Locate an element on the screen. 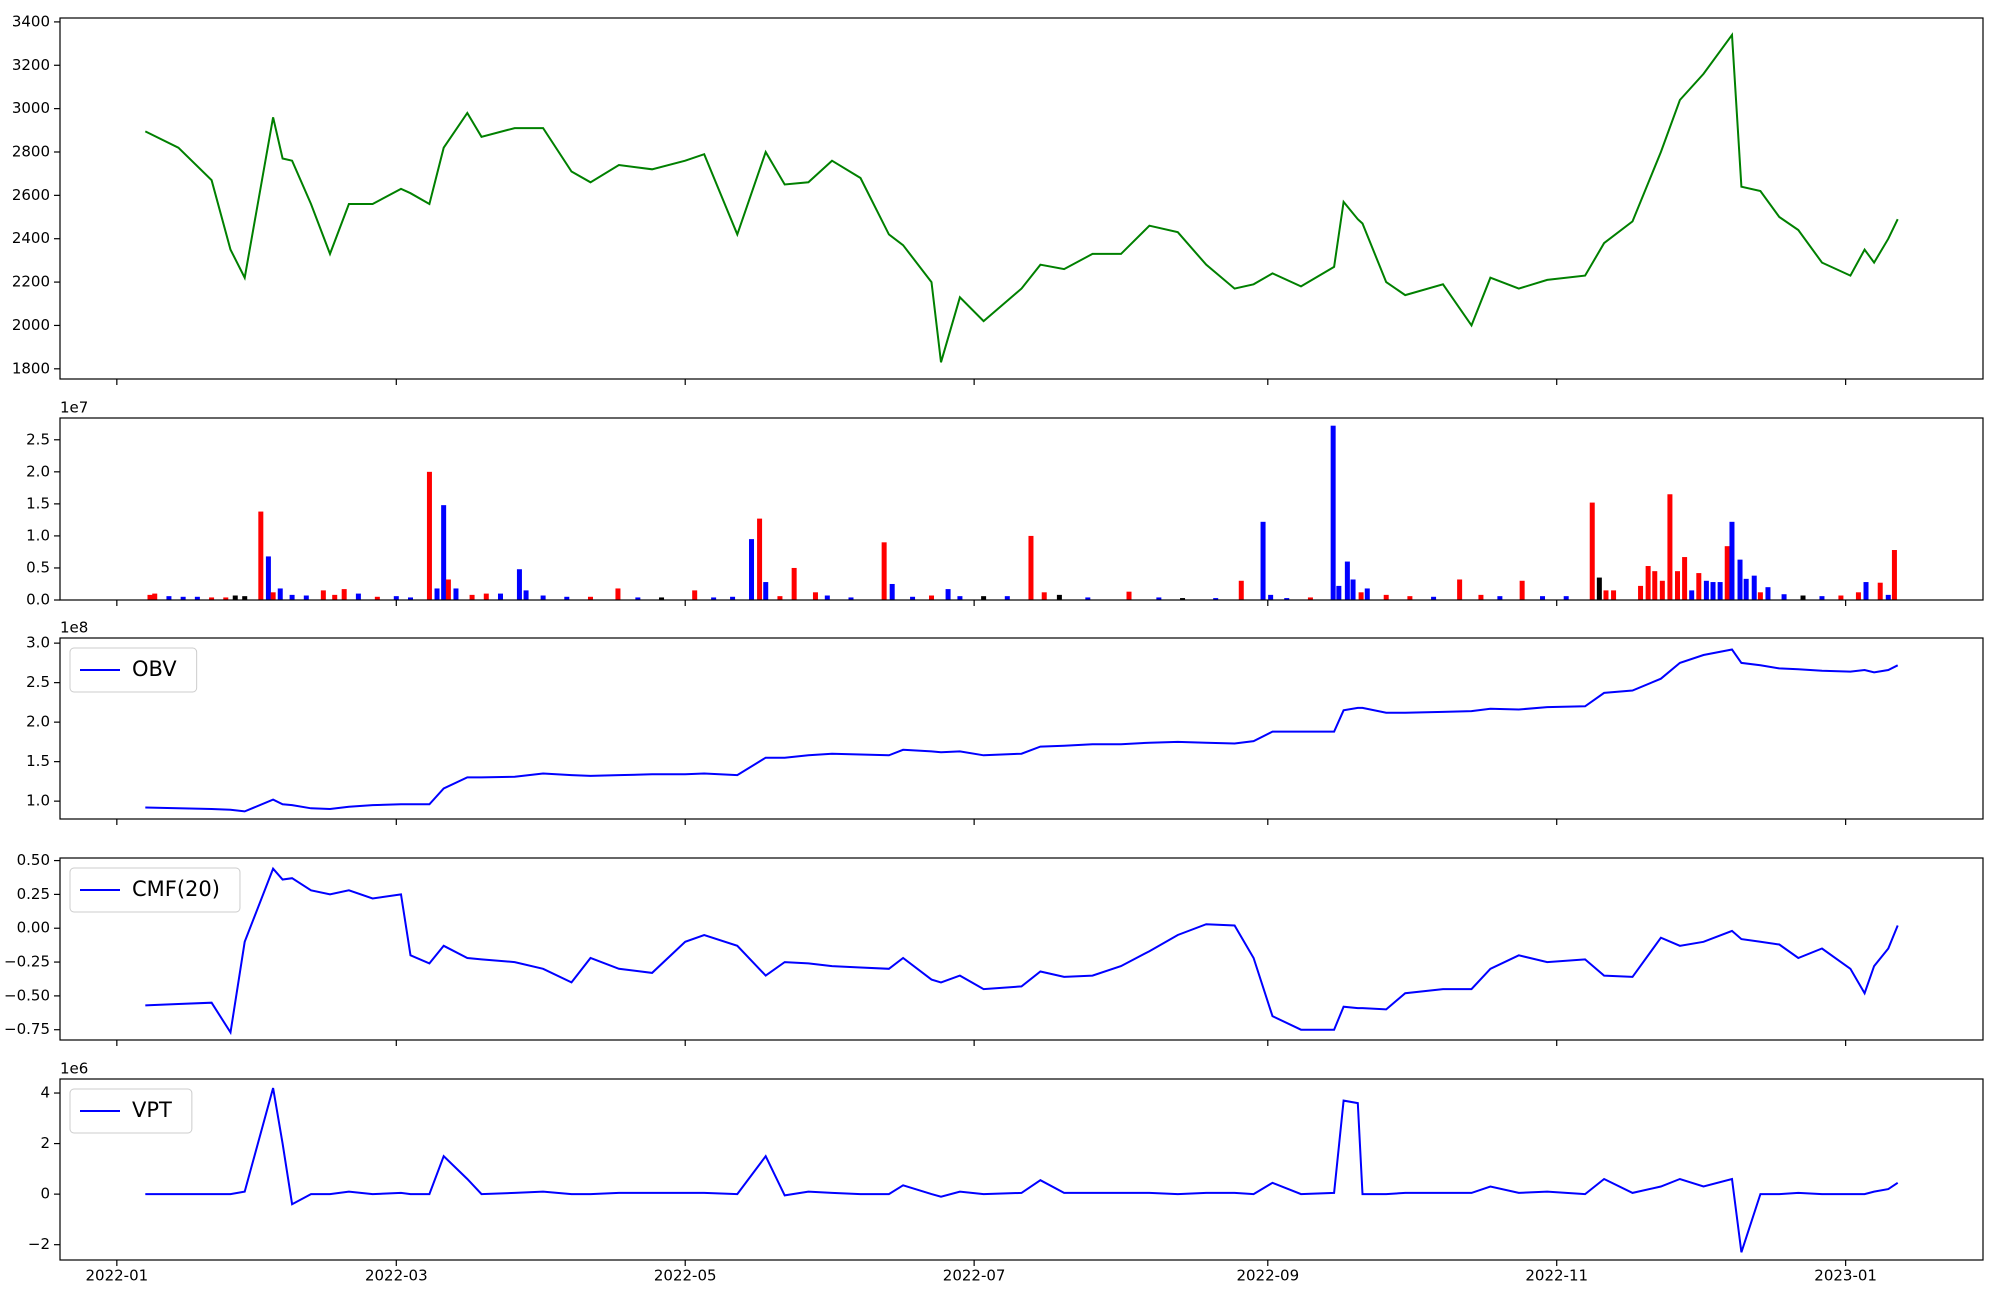 The height and width of the screenshot is (1300, 2000). y-tick-label: −0.25 is located at coordinates (27, 962).